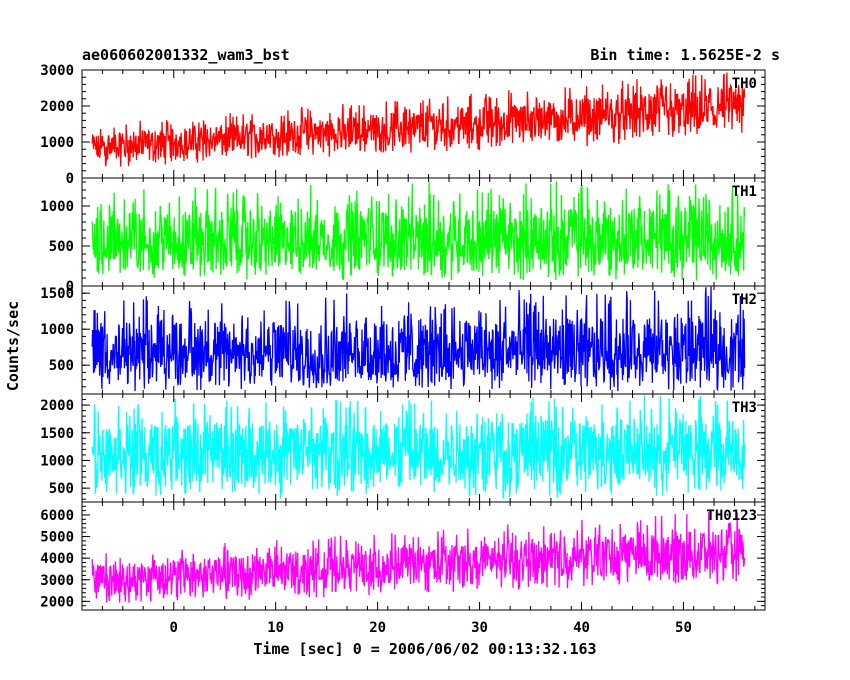 This screenshot has height=680, width=850. Describe the element at coordinates (424, 649) in the screenshot. I see `x-axis-label: Time [sec] 0 = 2006/06/02 00:13:32.163` at that location.